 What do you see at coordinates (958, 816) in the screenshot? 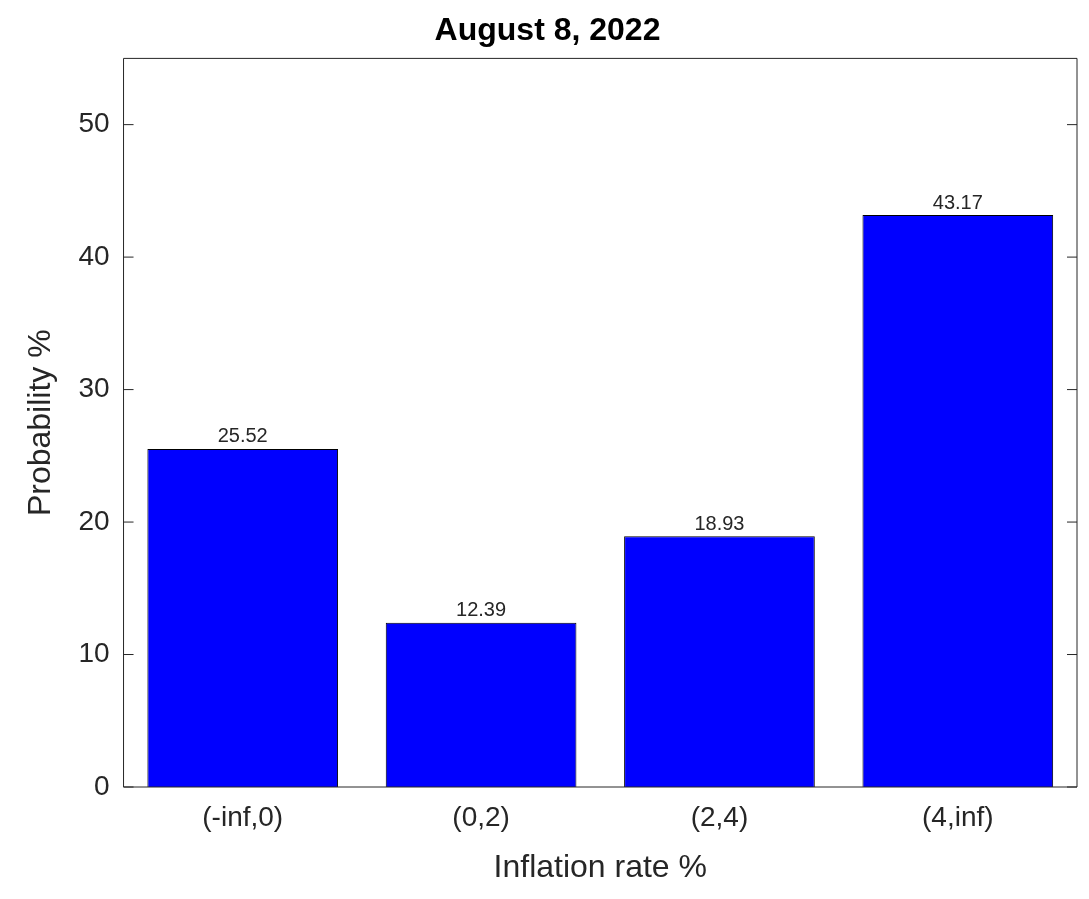
I see `x-tick-label: (4,inf)` at bounding box center [958, 816].